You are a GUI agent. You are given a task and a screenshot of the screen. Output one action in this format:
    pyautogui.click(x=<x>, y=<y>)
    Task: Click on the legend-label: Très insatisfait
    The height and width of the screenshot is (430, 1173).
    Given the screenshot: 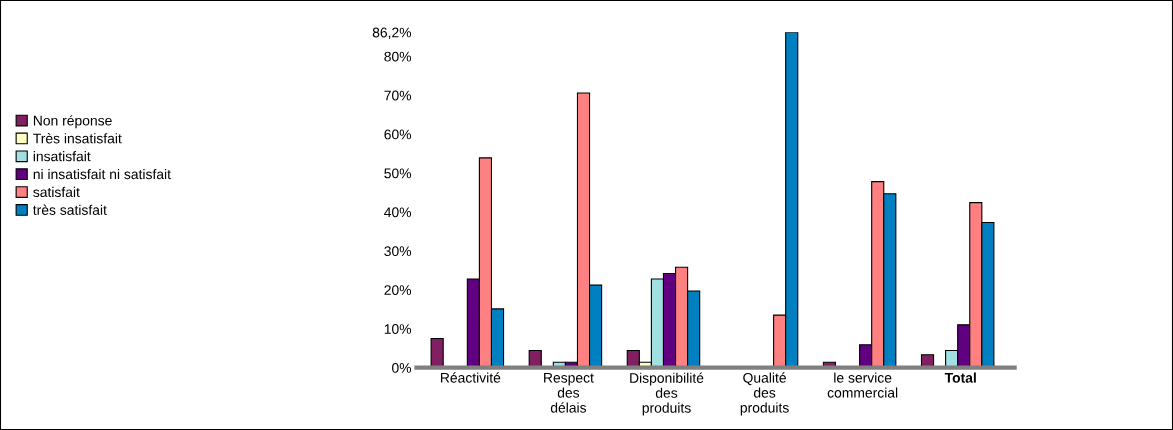 What is the action you would take?
    pyautogui.click(x=77, y=138)
    